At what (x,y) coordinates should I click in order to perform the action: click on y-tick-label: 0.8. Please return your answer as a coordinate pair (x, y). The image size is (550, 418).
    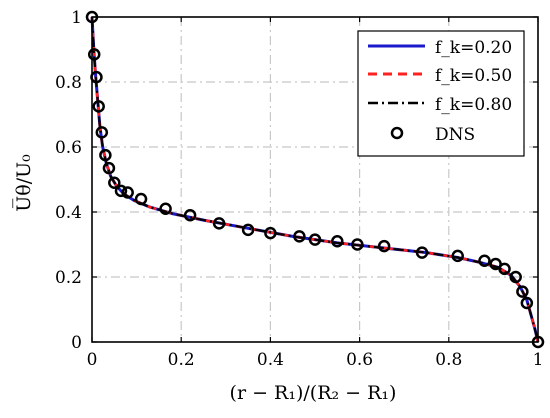
    Looking at the image, I should click on (68, 83).